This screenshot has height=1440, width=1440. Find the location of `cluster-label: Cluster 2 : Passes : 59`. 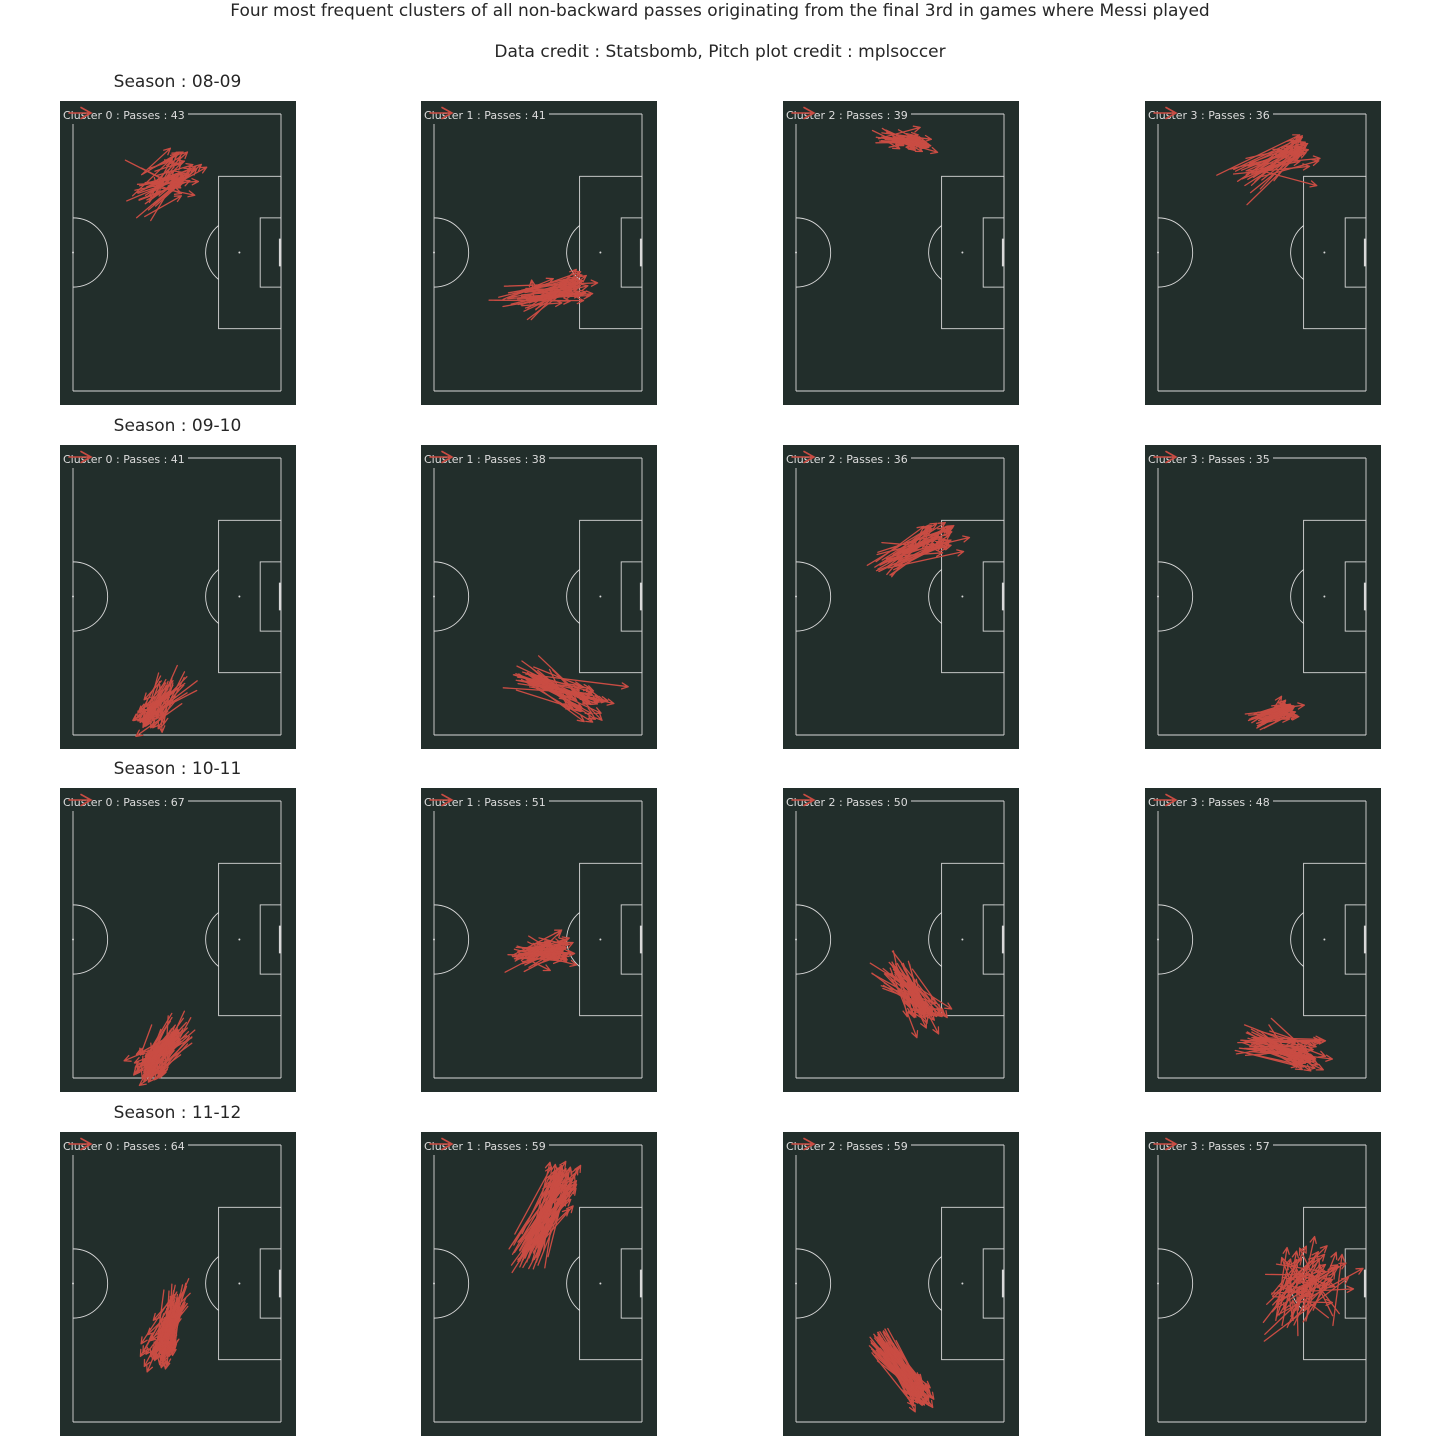

cluster-label: Cluster 2 : Passes : 59 is located at coordinates (847, 1146).